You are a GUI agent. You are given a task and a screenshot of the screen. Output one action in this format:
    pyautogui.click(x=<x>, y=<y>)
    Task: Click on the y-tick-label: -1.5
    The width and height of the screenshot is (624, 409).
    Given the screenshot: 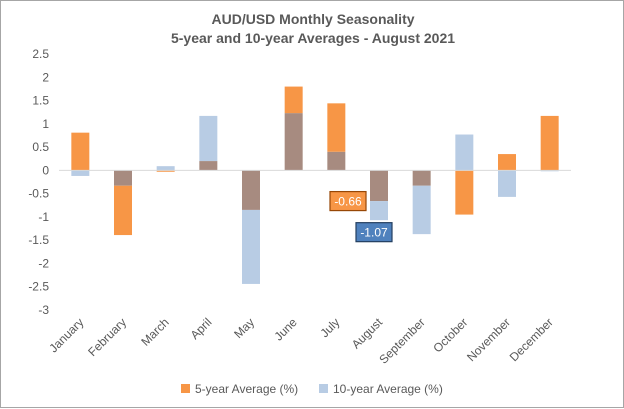 What is the action you would take?
    pyautogui.click(x=38, y=240)
    